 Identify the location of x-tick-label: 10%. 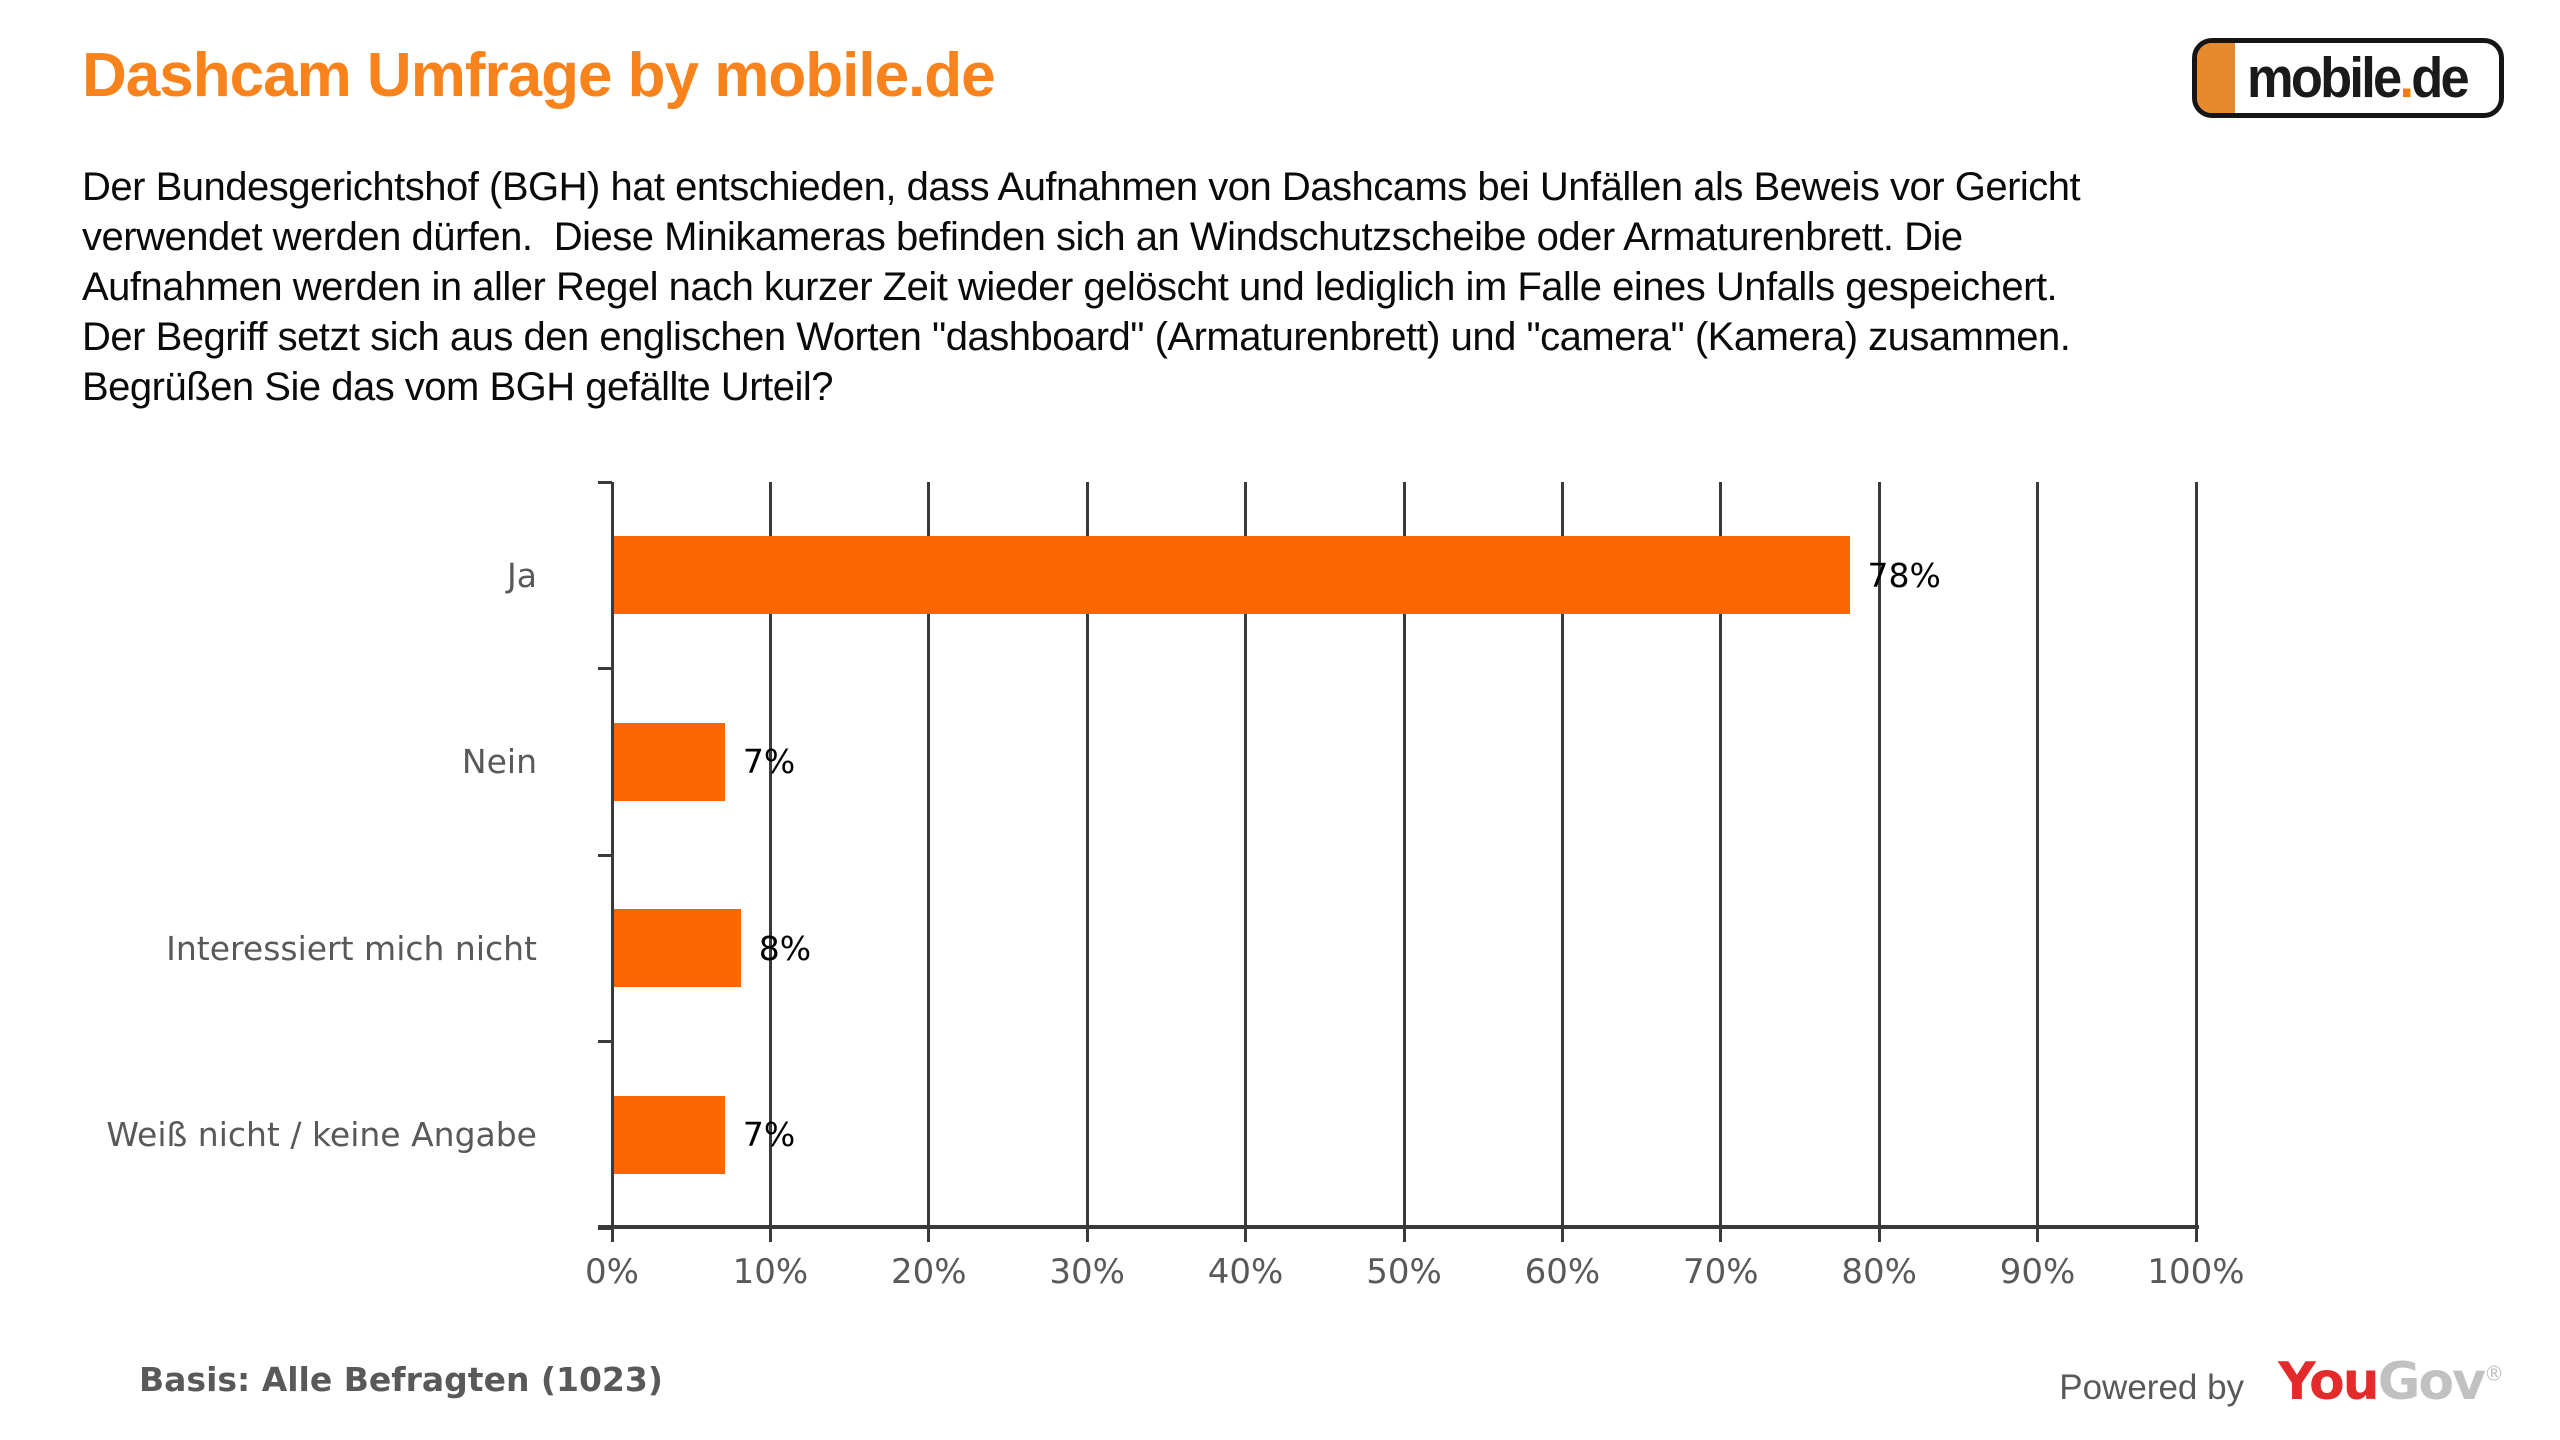
(770, 1272).